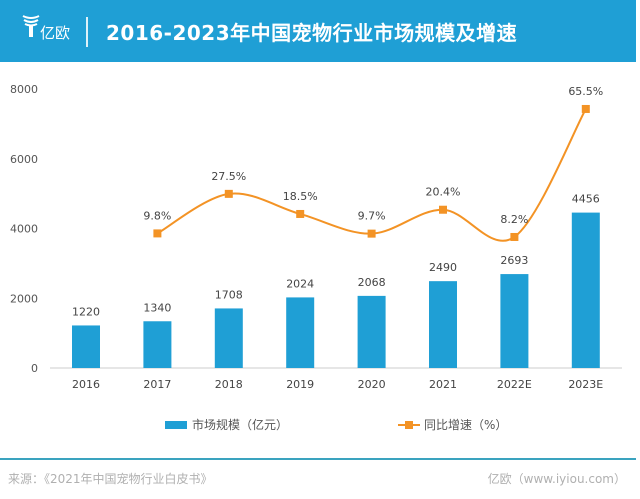  I want to click on source-text: 来源：《2021年中国宠物行业白皮书》, so click(110, 479).